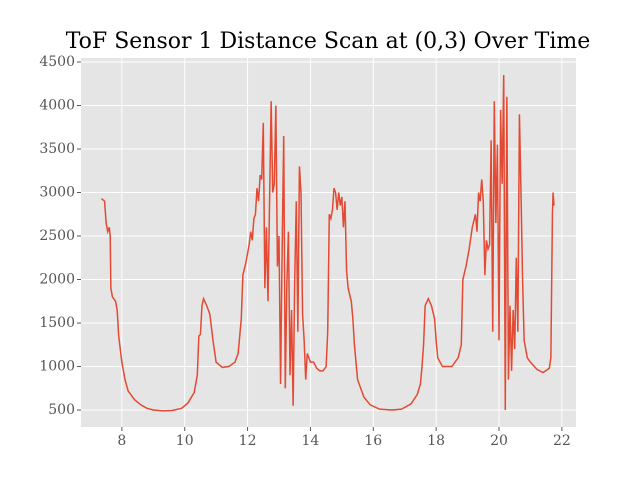 This screenshot has width=640, height=480. I want to click on y-tick-label: 4500, so click(57, 62).